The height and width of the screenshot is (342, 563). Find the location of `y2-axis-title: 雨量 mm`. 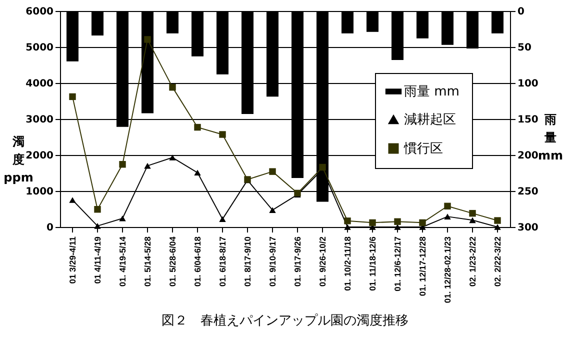

y2-axis-title: 雨量 mm is located at coordinates (550, 137).